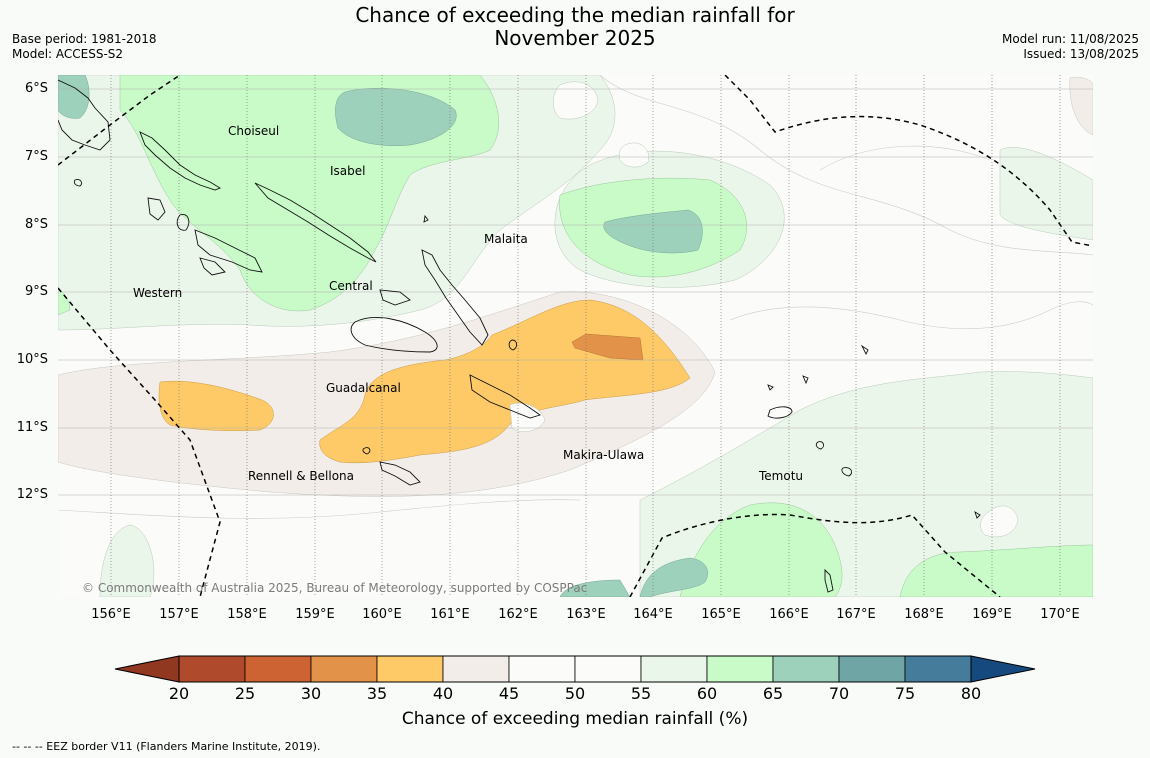 This screenshot has height=758, width=1150. What do you see at coordinates (363, 388) in the screenshot?
I see `place-guadalcanal: Guadalcanal` at bounding box center [363, 388].